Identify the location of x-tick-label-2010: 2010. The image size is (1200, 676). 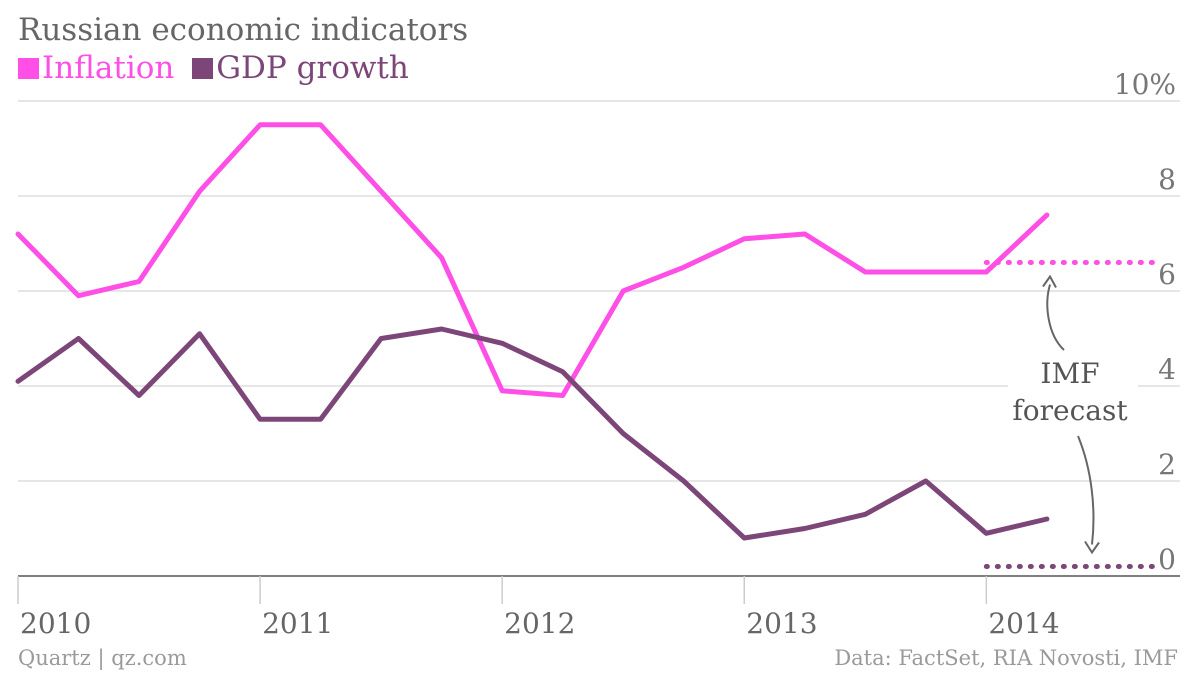
(55, 623).